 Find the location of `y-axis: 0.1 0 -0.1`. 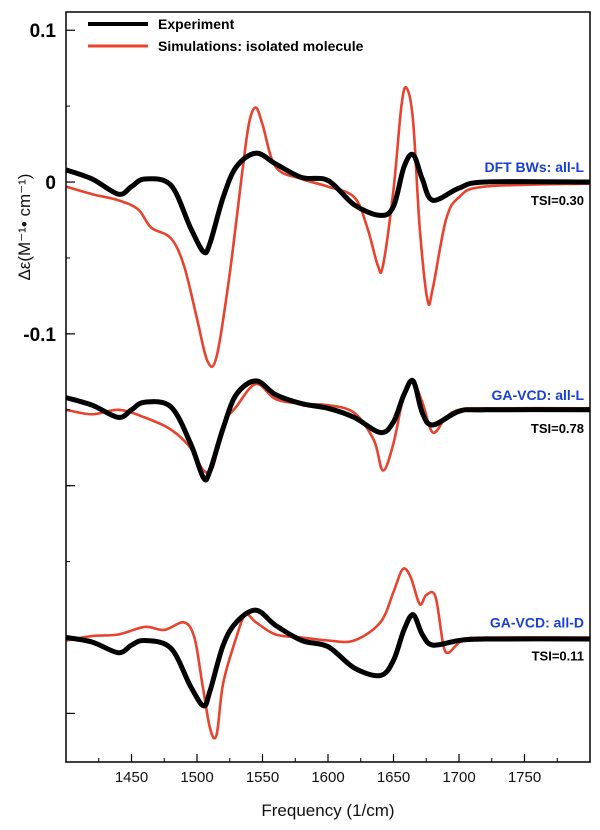

y-axis: 0.1 0 -0.1 is located at coordinates (49, 368).